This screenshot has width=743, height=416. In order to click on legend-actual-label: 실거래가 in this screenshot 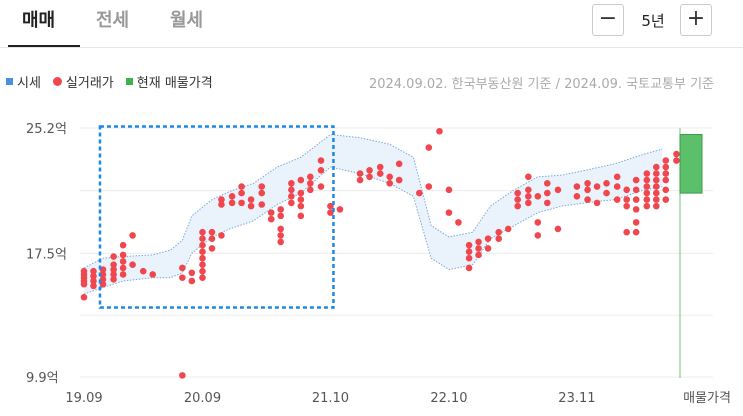, I will do `click(89, 83)`.